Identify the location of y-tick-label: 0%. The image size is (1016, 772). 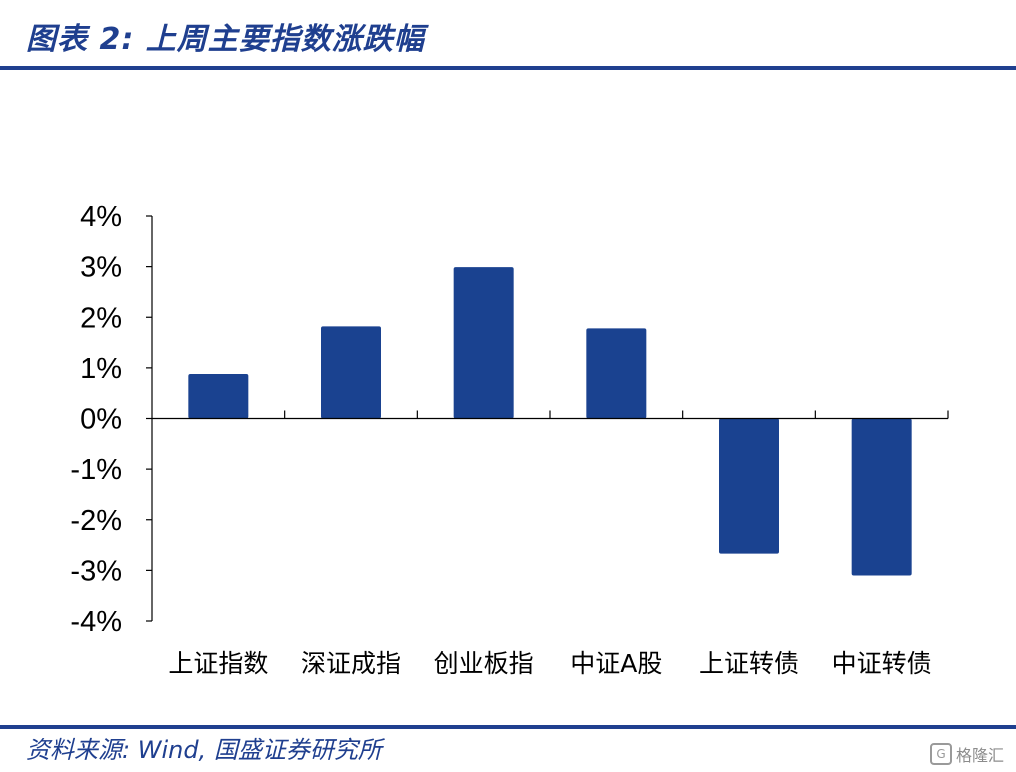
(101, 420).